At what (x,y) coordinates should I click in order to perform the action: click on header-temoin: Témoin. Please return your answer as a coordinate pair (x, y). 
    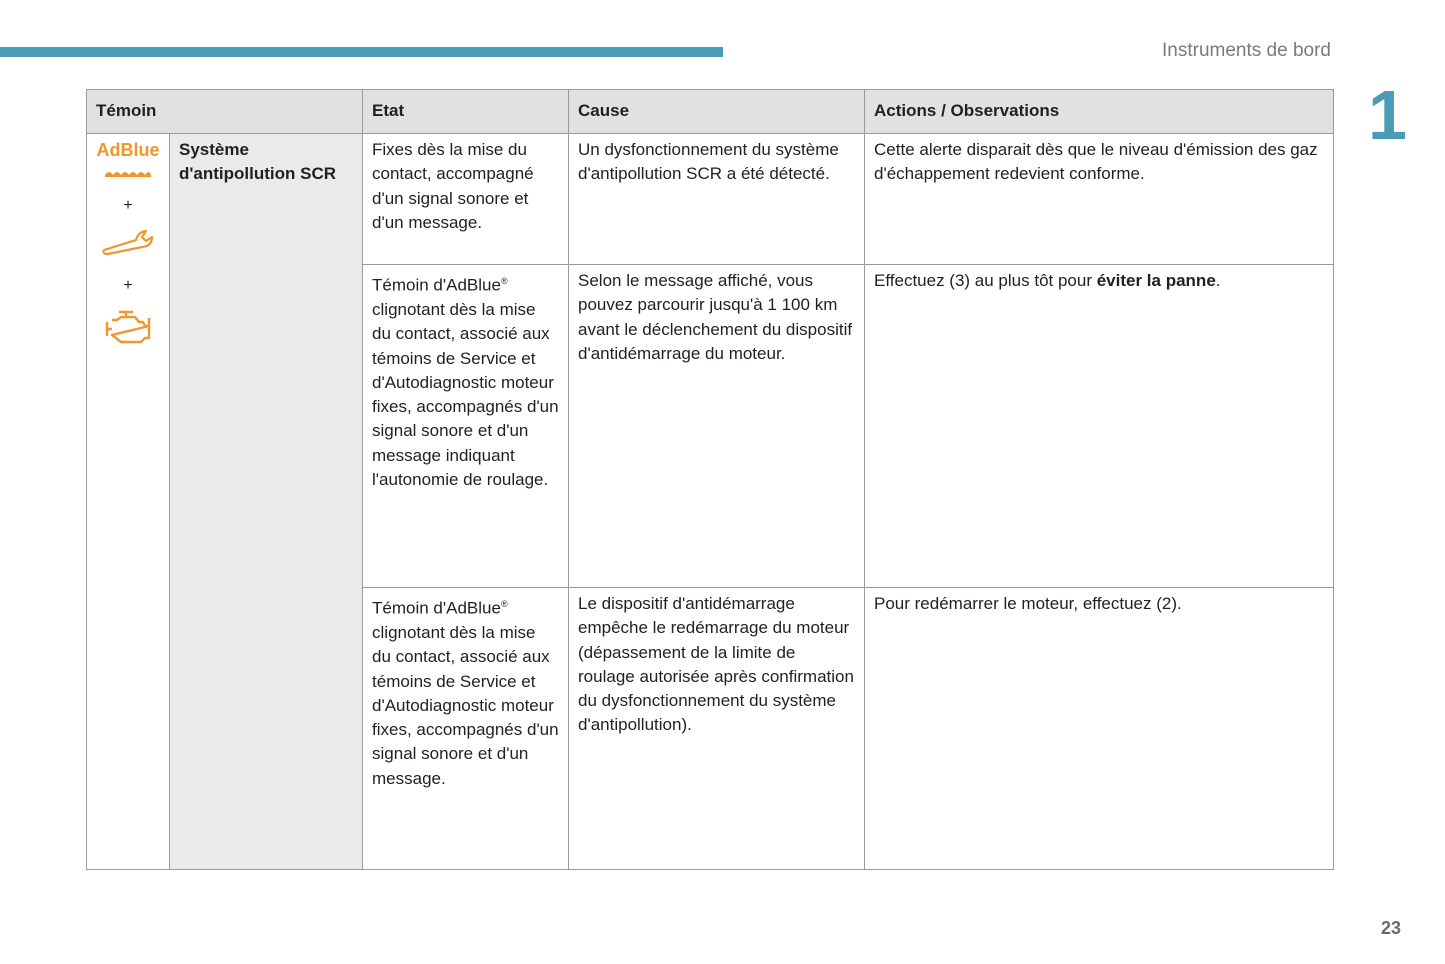
    Looking at the image, I should click on (224, 111).